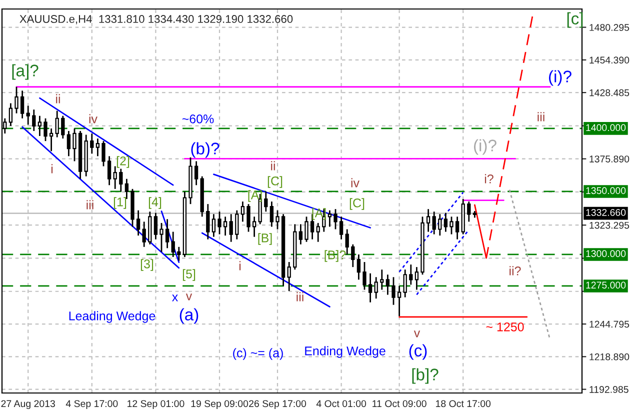 This screenshot has width=636, height=411. Describe the element at coordinates (345, 352) in the screenshot. I see `annotation: Ending Wedge` at that location.